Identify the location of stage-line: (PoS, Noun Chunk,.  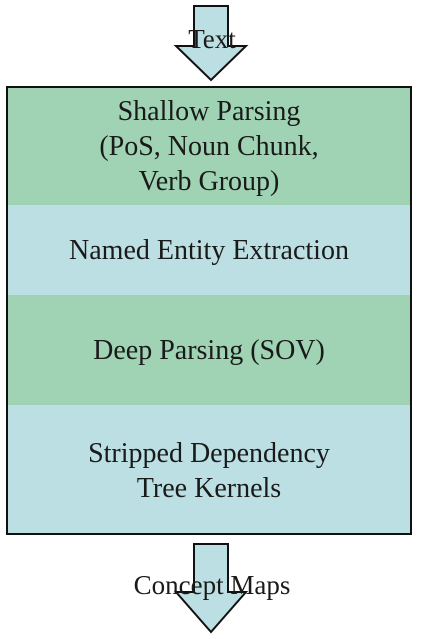
(209, 146).